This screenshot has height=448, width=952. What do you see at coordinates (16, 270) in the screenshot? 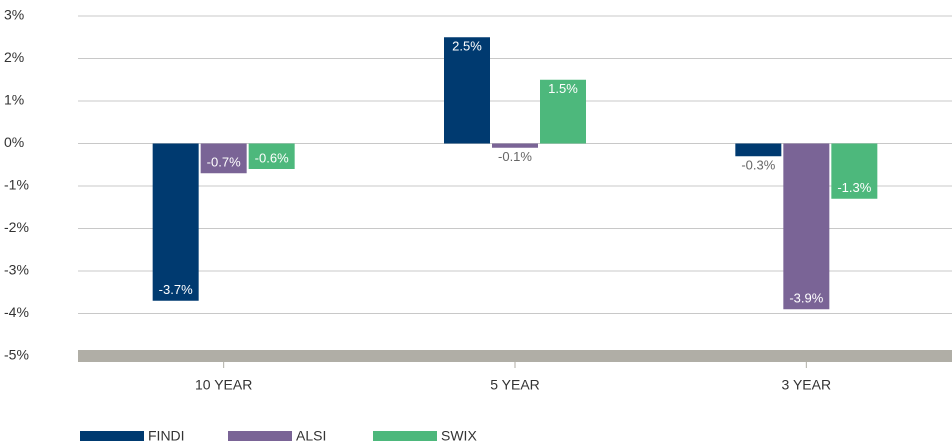
I see `y-tick-label: -3%` at bounding box center [16, 270].